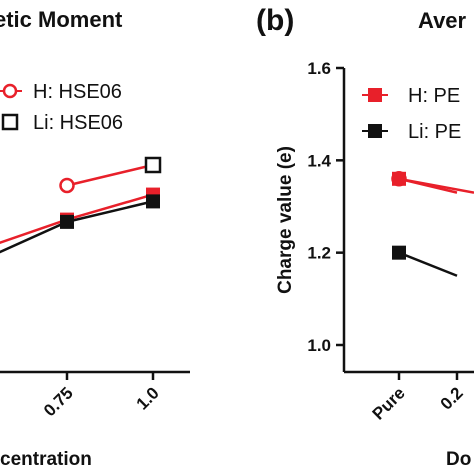 Image resolution: width=474 pixels, height=474 pixels. Describe the element at coordinates (10, 91) in the screenshot. I see `legend-marker-open-circle` at that location.